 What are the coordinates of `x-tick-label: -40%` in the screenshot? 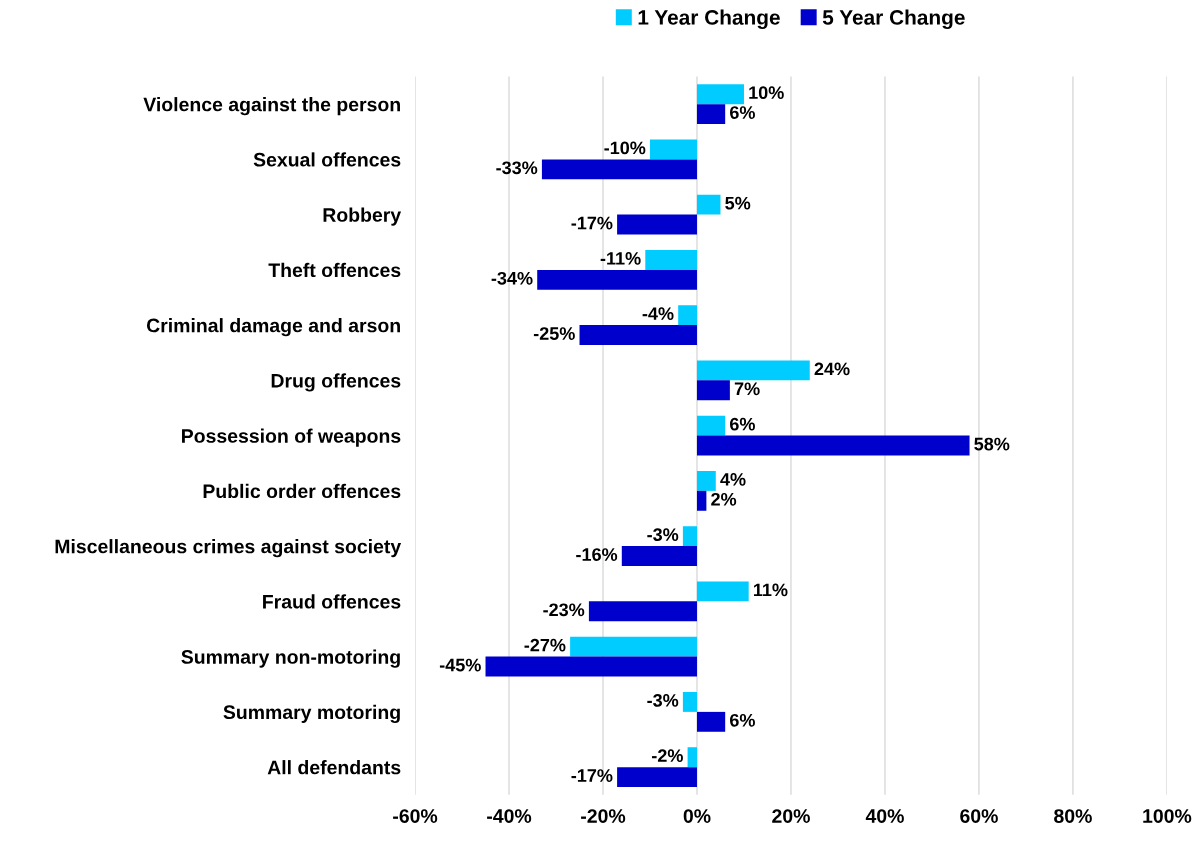 It's located at (509, 816).